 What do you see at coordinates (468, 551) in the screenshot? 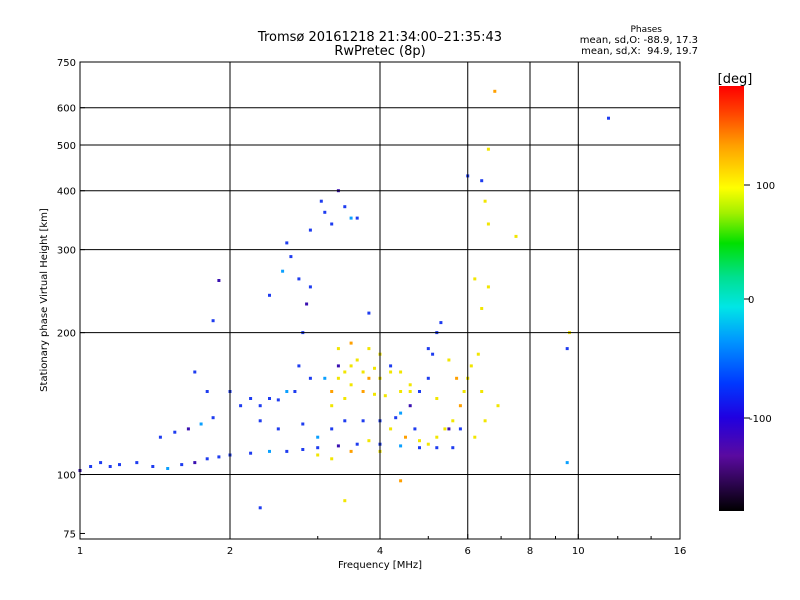
I see `x-tick-label: 6` at bounding box center [468, 551].